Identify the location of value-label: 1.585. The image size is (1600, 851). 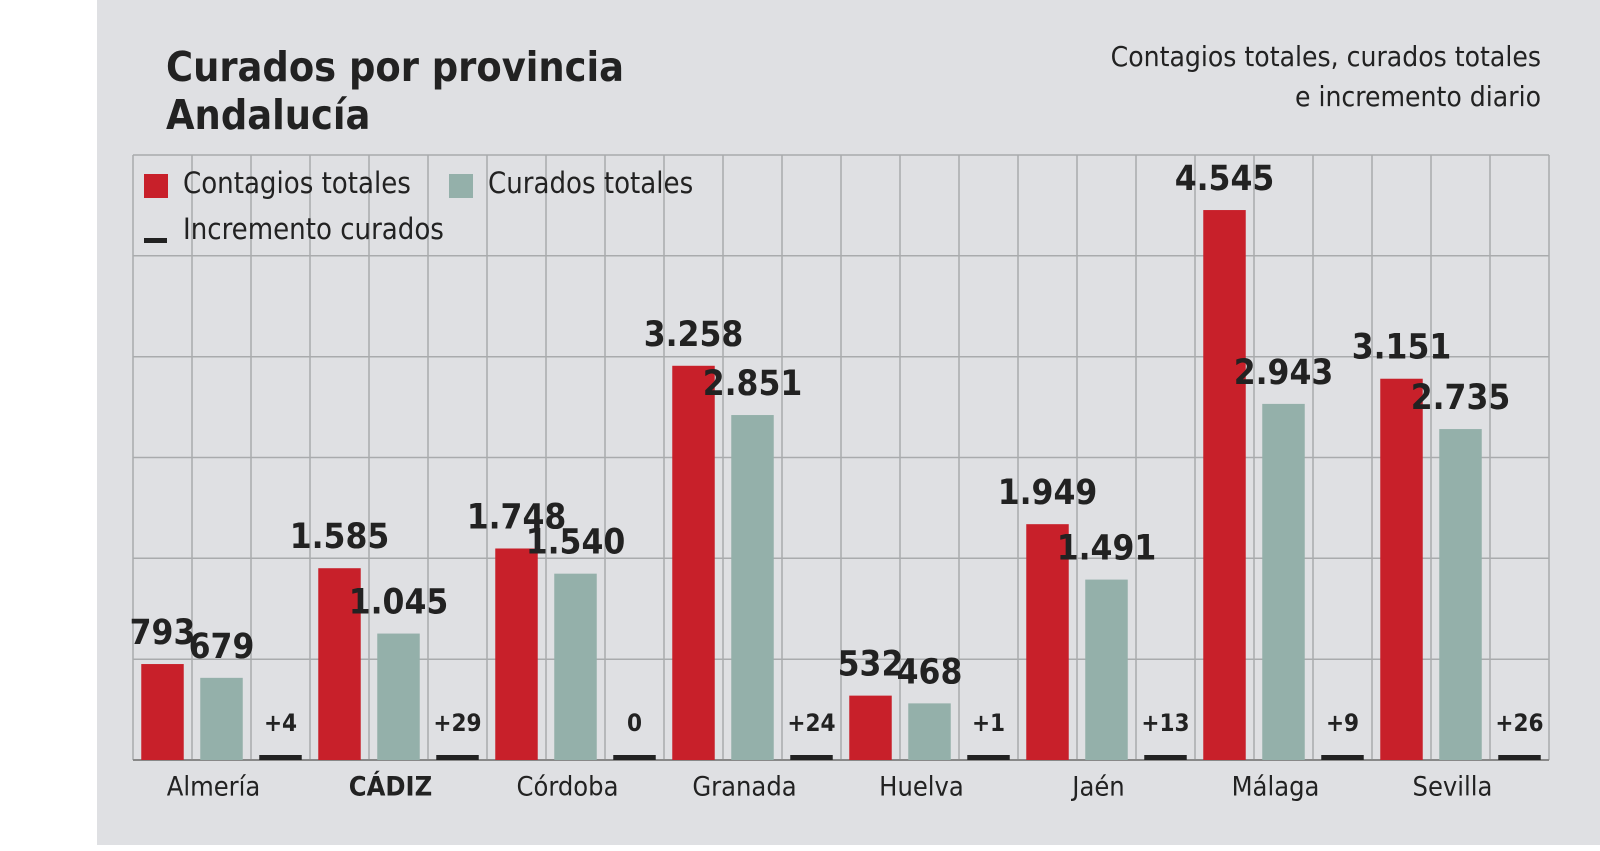
(340, 537).